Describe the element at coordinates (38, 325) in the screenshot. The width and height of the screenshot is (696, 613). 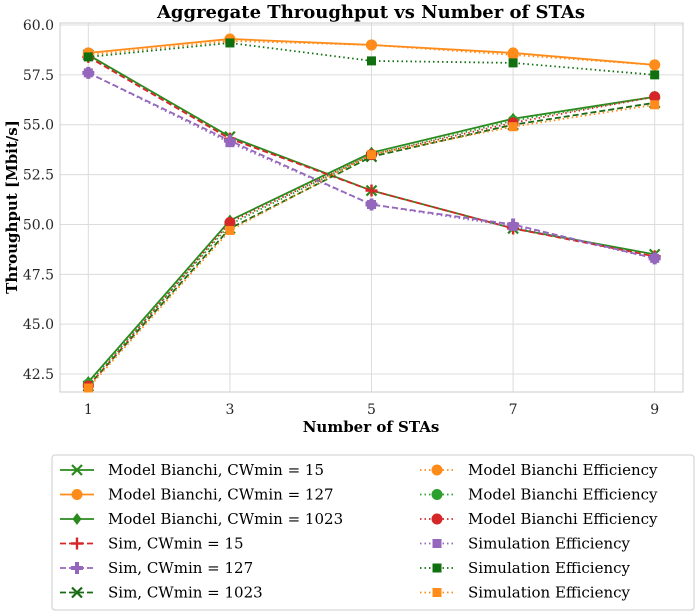
I see `y-tick-label: 45.0` at that location.